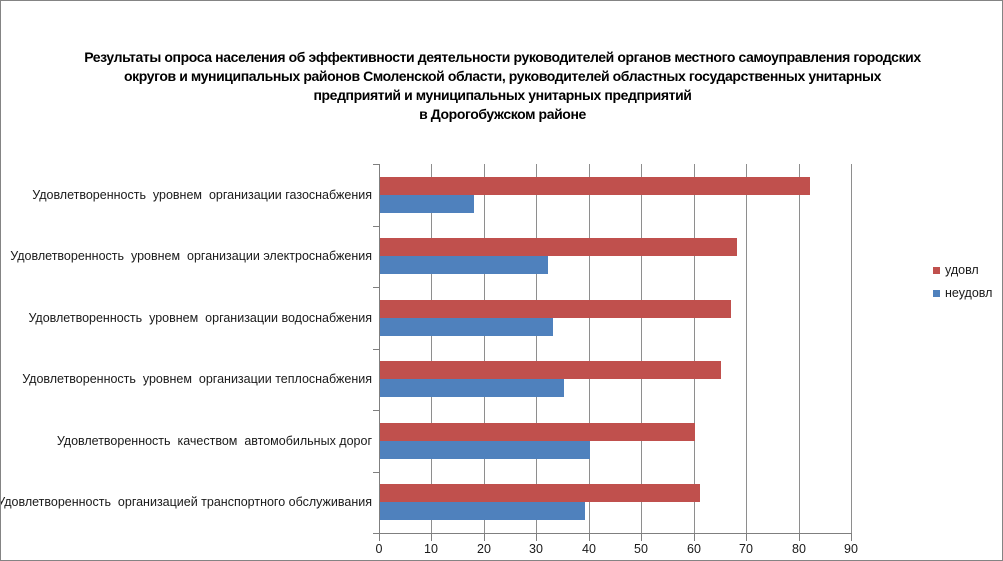  Describe the element at coordinates (969, 293) in the screenshot. I see `legend-label-неудовл: неудовл` at that location.